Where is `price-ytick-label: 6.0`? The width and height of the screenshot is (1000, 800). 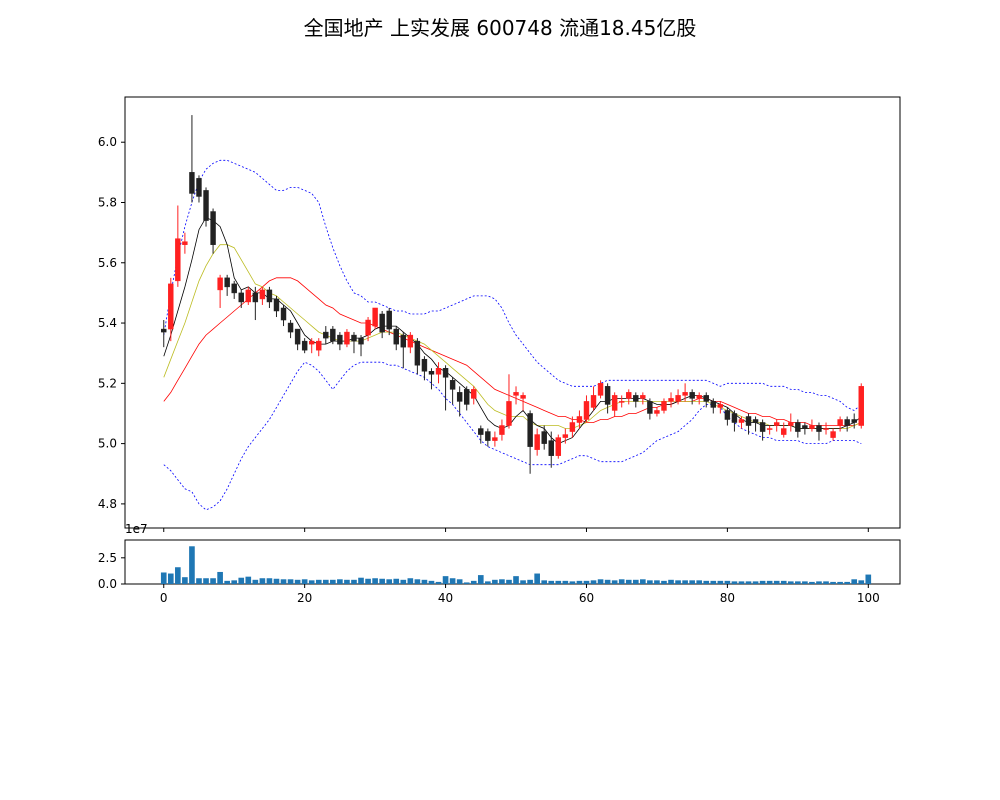 price-ytick-label: 6.0 is located at coordinates (107, 142).